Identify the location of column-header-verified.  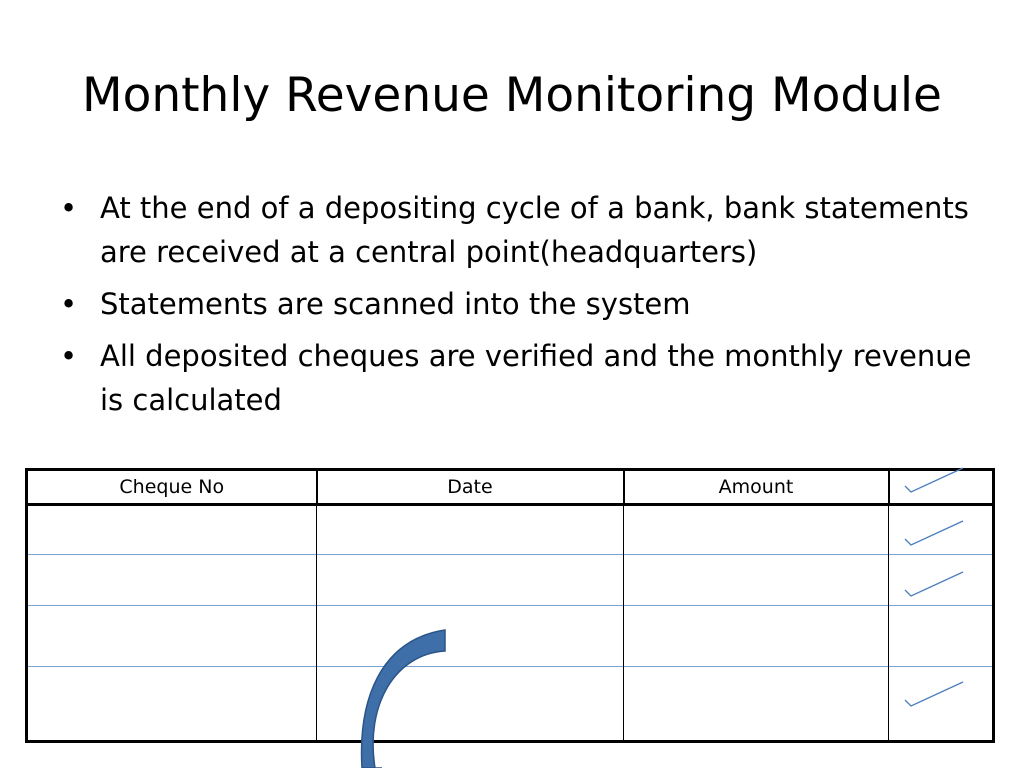
(941, 487).